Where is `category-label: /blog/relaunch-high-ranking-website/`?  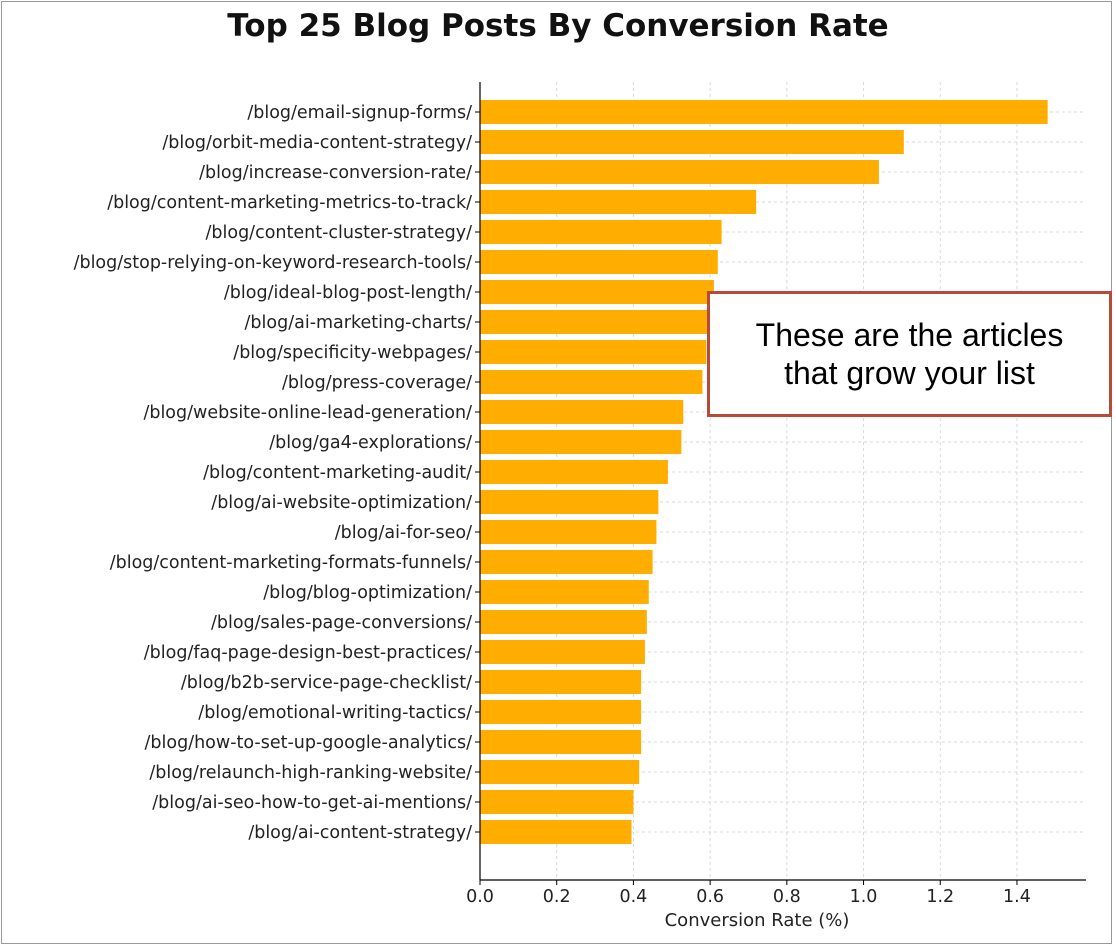 category-label: /blog/relaunch-high-ranking-website/ is located at coordinates (310, 773).